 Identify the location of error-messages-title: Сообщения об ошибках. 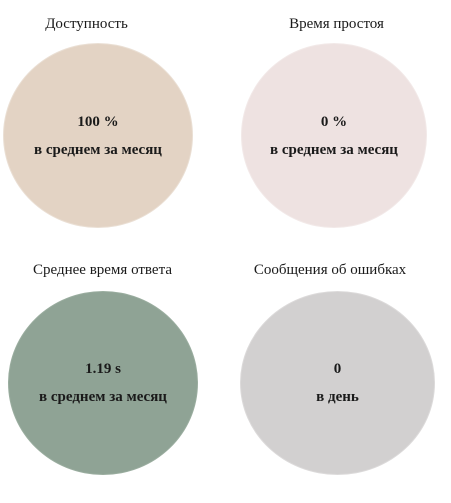
(330, 270).